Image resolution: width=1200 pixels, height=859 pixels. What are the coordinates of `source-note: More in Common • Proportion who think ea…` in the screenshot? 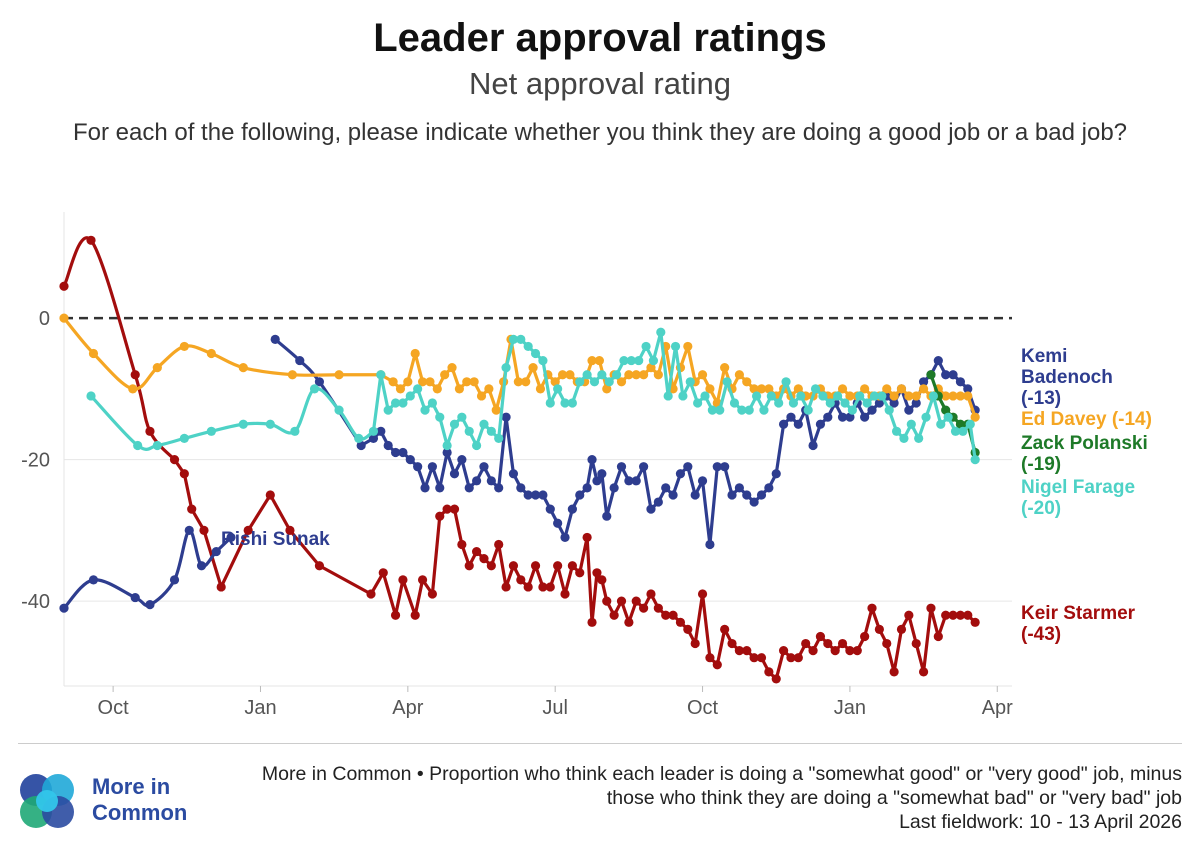 It's located at (717, 798).